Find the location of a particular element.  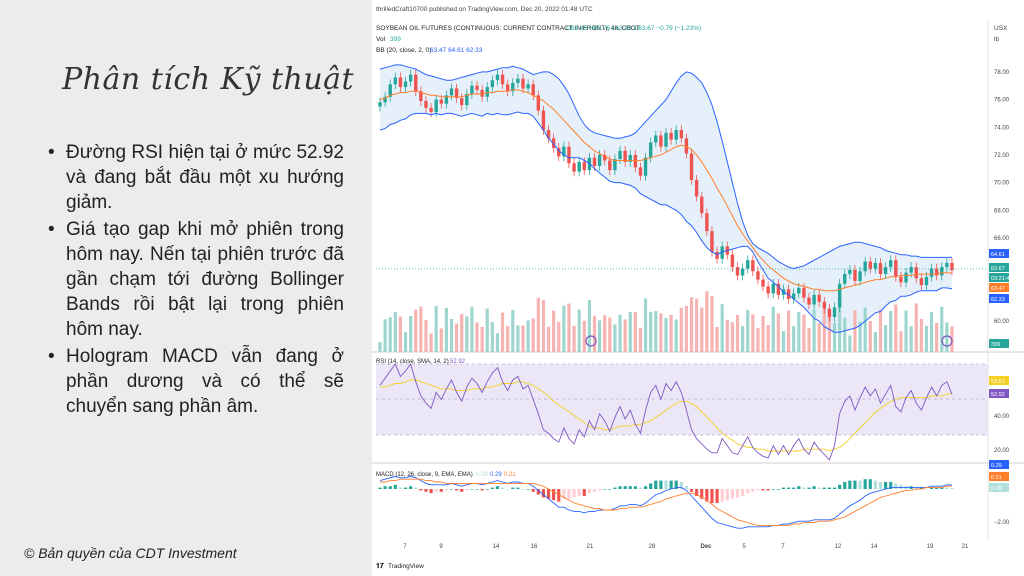

macd-badge: 0.08 is located at coordinates (996, 489).